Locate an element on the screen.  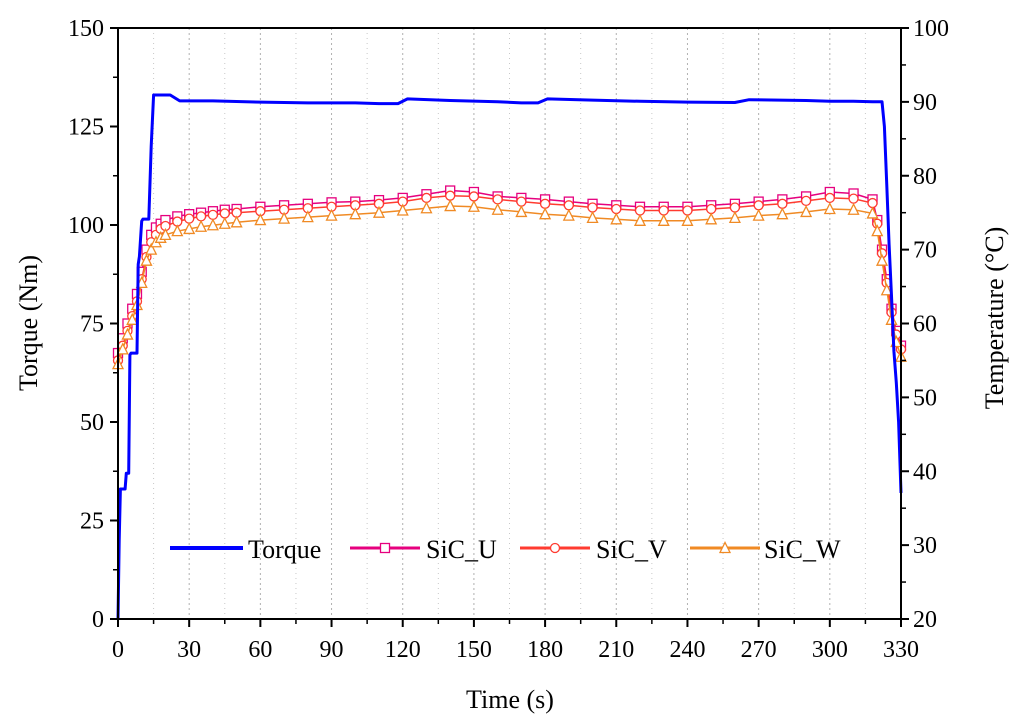
x-tick-label: 90 is located at coordinates (332, 650).